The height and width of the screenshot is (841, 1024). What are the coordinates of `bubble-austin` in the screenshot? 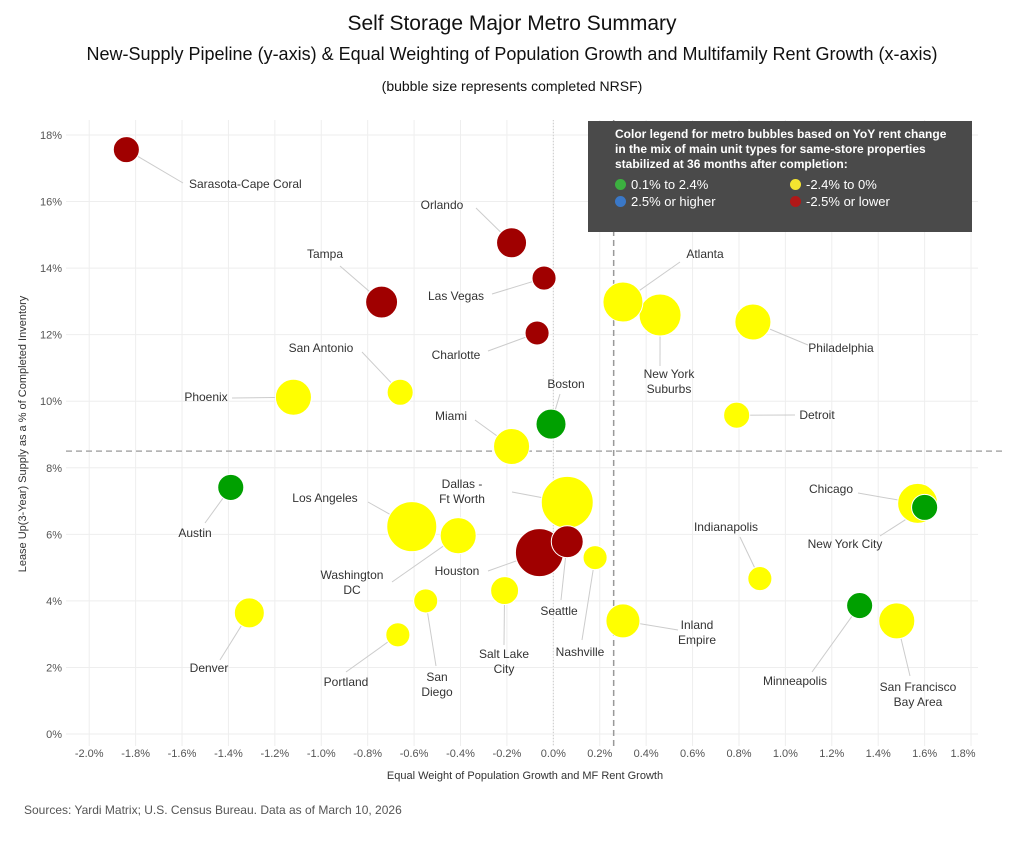 It's located at (231, 487).